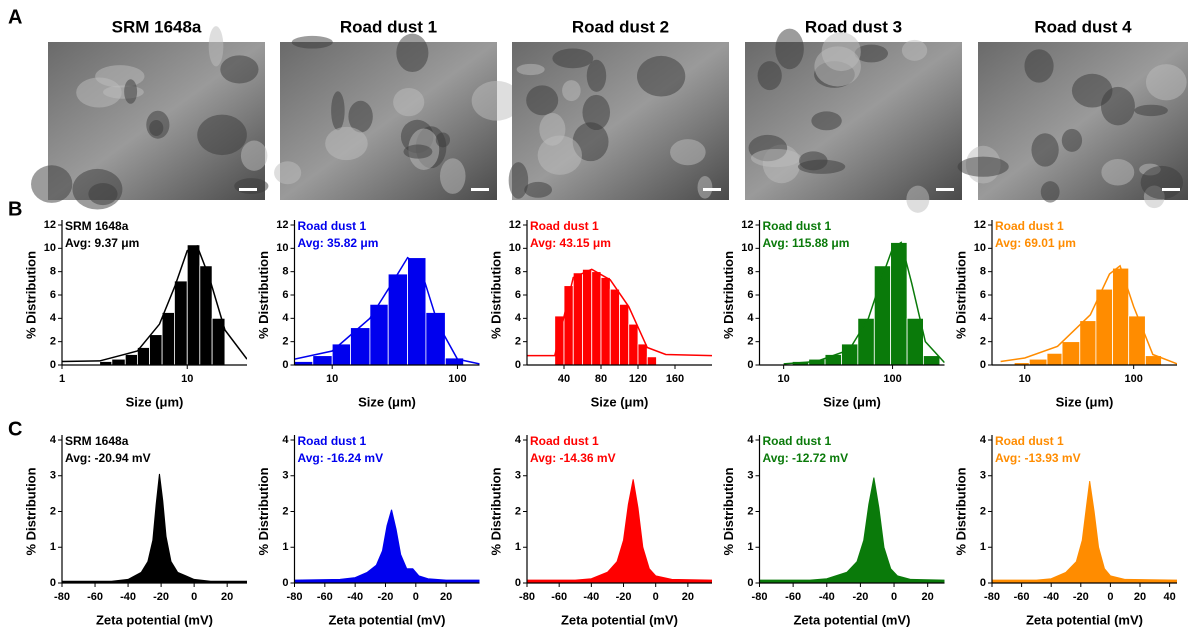 The image size is (1188, 631). Describe the element at coordinates (570, 243) in the screenshot. I see `average-label: Avg: 43.15 μm` at that location.